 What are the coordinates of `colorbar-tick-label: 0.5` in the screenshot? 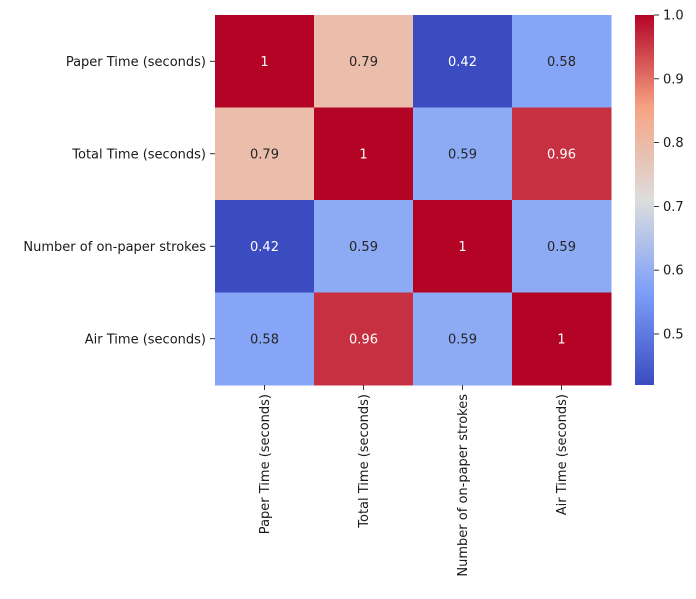 It's located at (673, 334).